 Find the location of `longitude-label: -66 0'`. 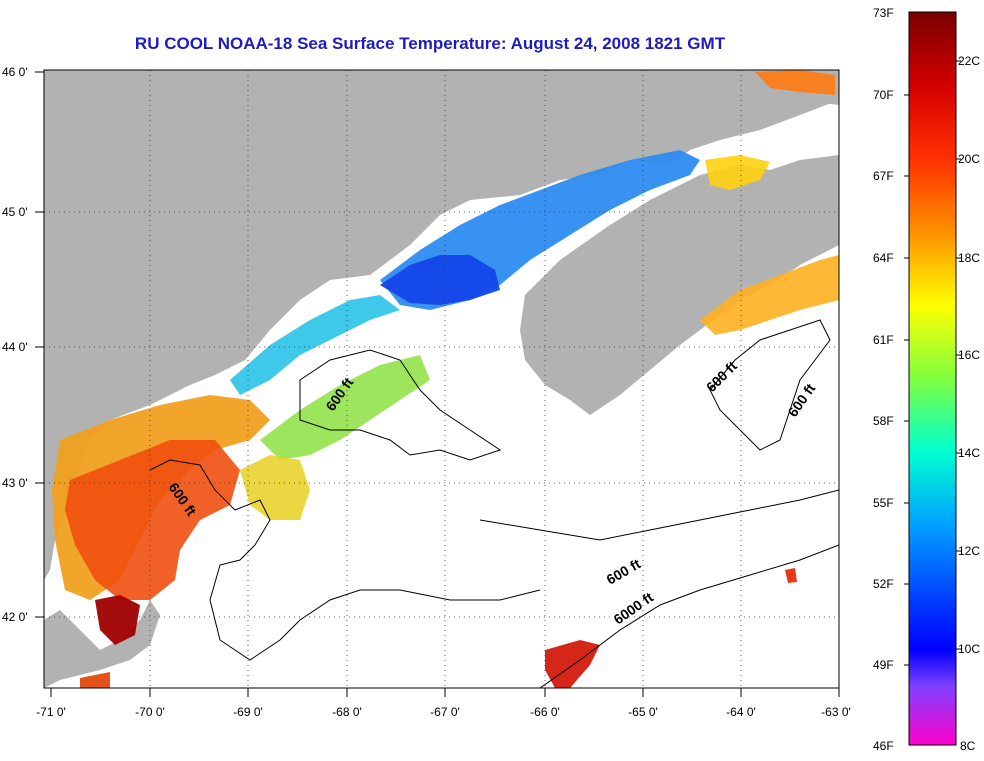

longitude-label: -66 0' is located at coordinates (545, 712).